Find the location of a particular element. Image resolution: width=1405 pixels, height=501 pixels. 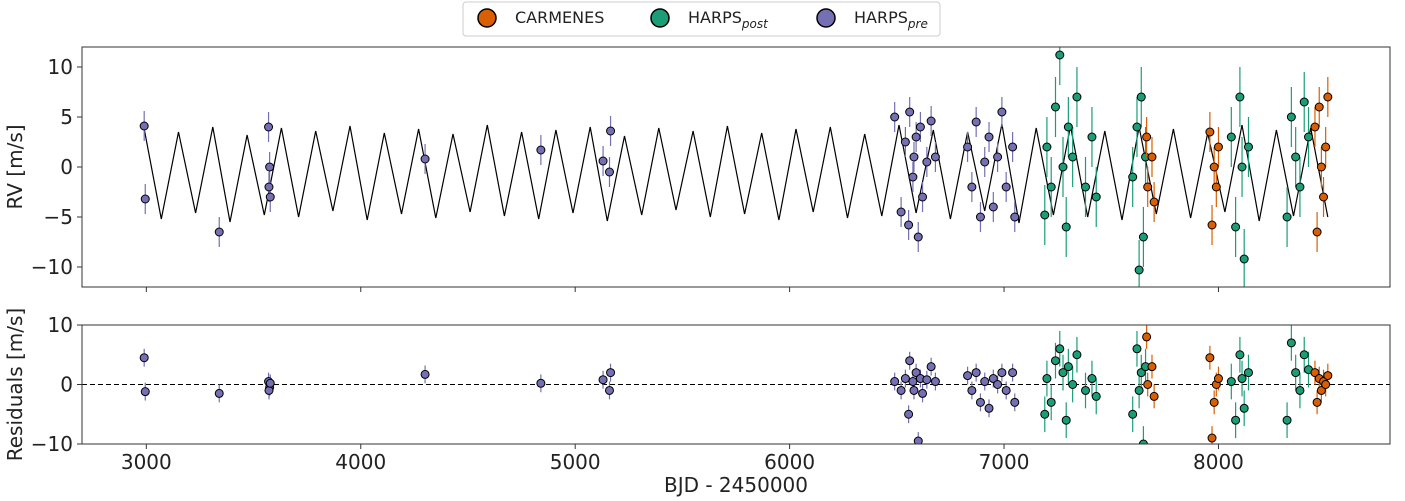

x-tick-label: 3000 is located at coordinates (146, 462).